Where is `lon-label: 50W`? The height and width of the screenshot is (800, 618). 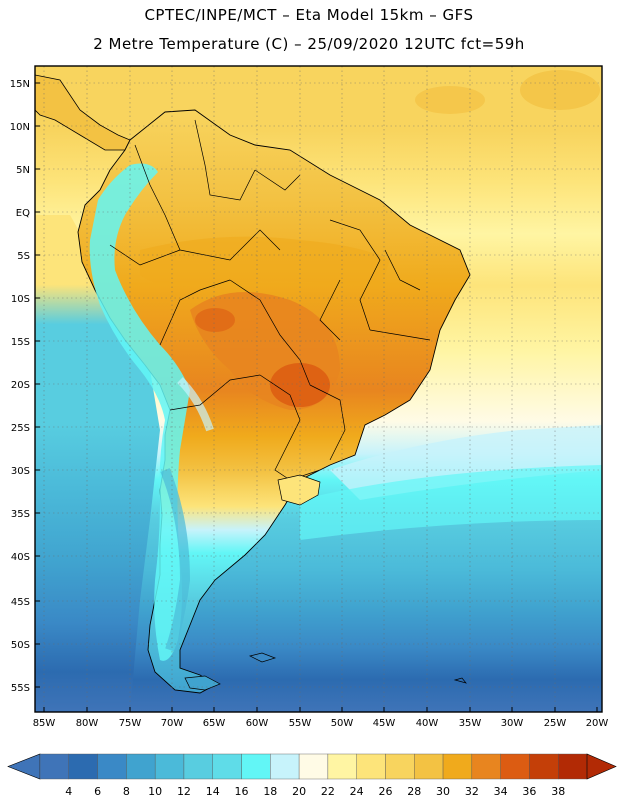 lon-label: 50W is located at coordinates (342, 723).